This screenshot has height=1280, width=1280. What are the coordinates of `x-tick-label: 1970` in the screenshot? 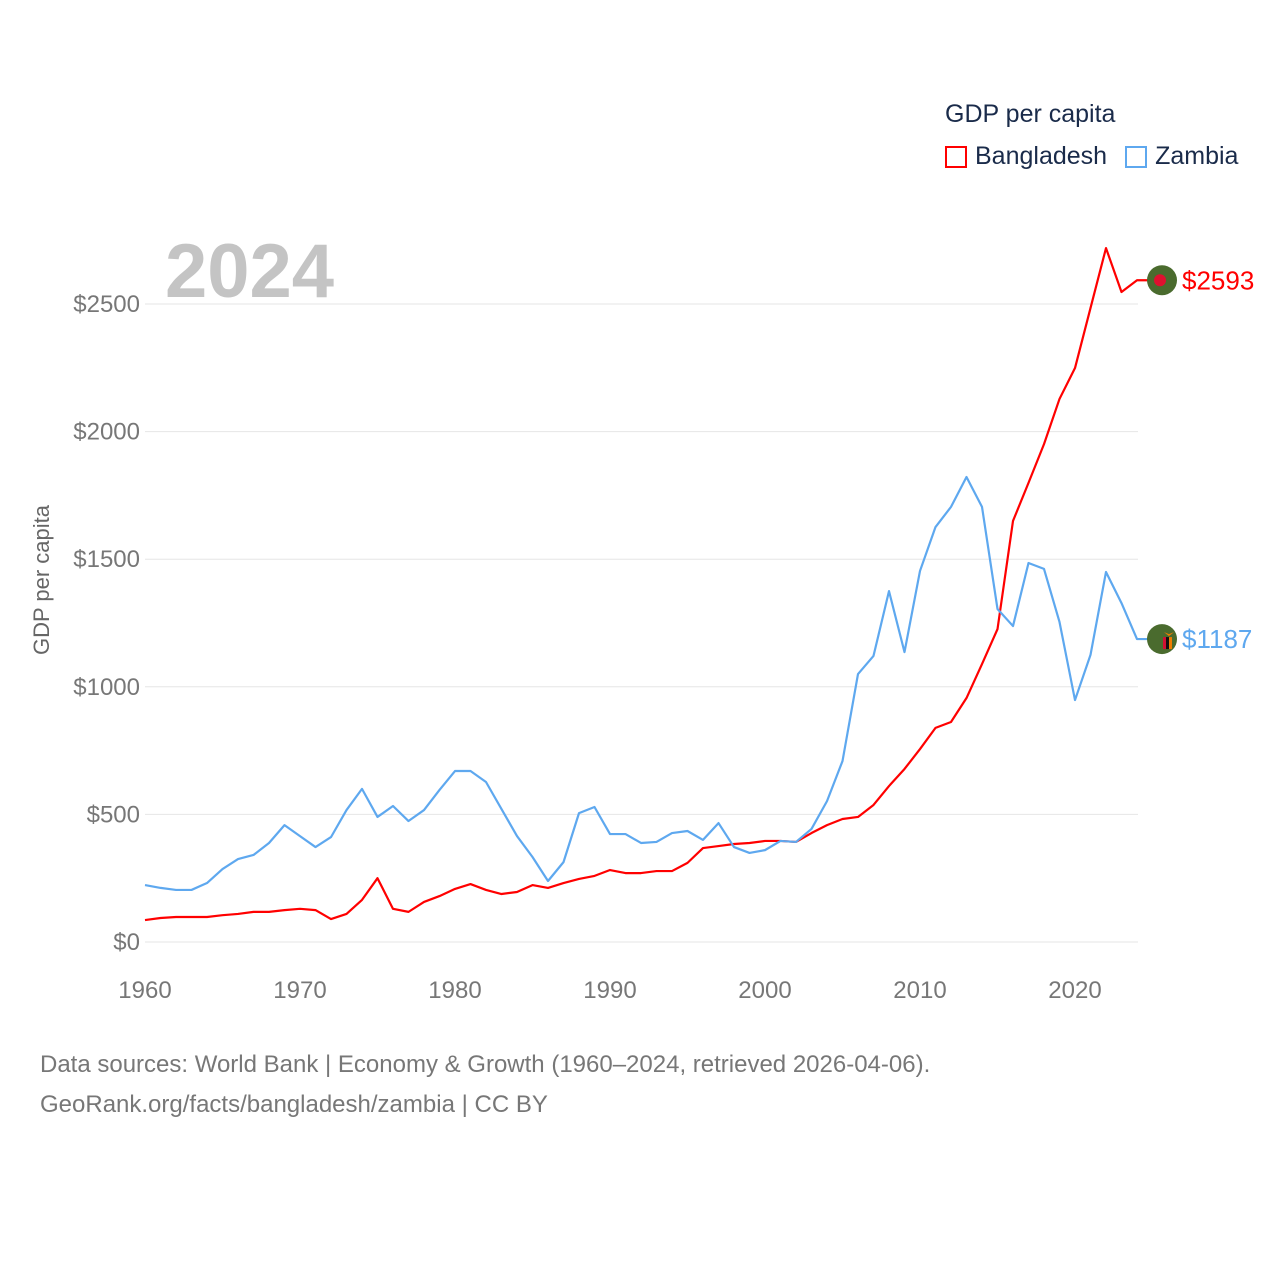 It's located at (299, 990).